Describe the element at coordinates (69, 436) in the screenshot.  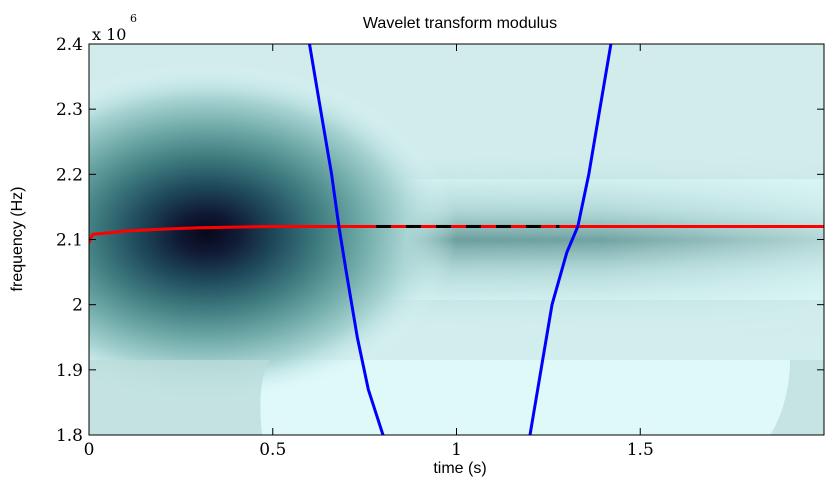
I see `y-tick-label: 1.8` at that location.